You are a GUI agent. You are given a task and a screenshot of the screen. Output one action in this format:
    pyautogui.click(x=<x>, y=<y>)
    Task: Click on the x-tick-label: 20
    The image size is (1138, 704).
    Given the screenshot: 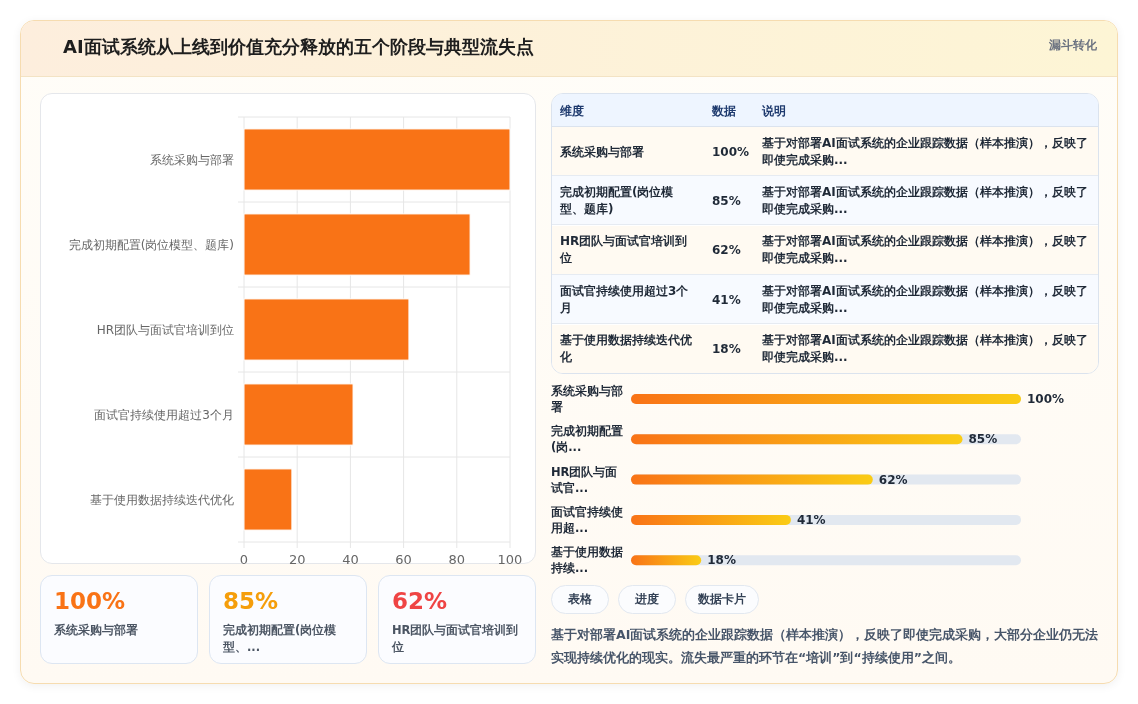 What is the action you would take?
    pyautogui.click(x=297, y=559)
    